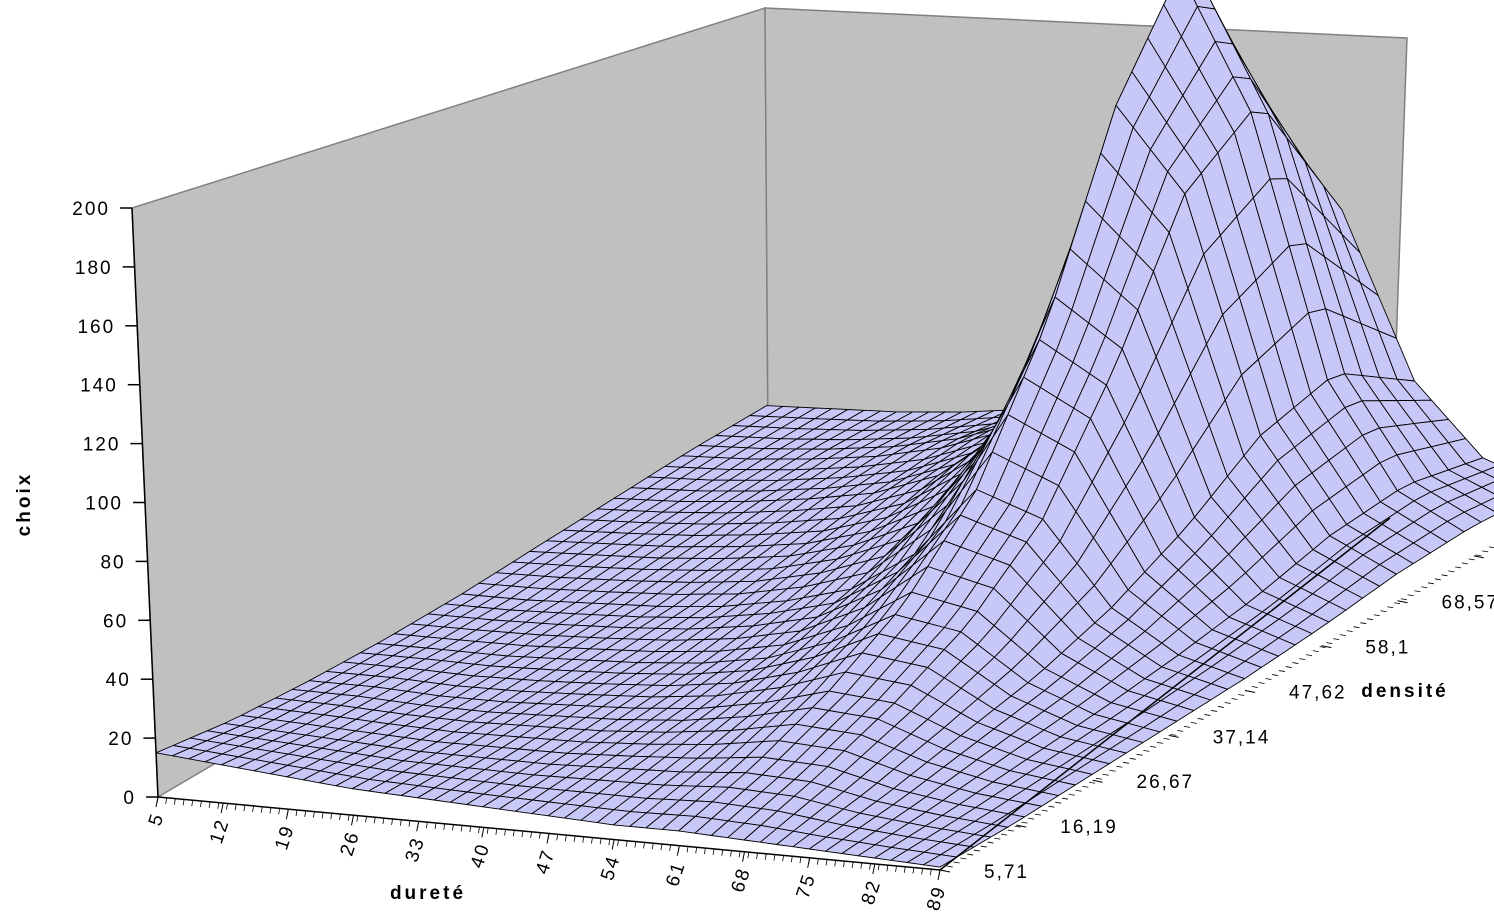 The height and width of the screenshot is (915, 1494). Describe the element at coordinates (157, 819) in the screenshot. I see `x-tick-label: 5` at that location.